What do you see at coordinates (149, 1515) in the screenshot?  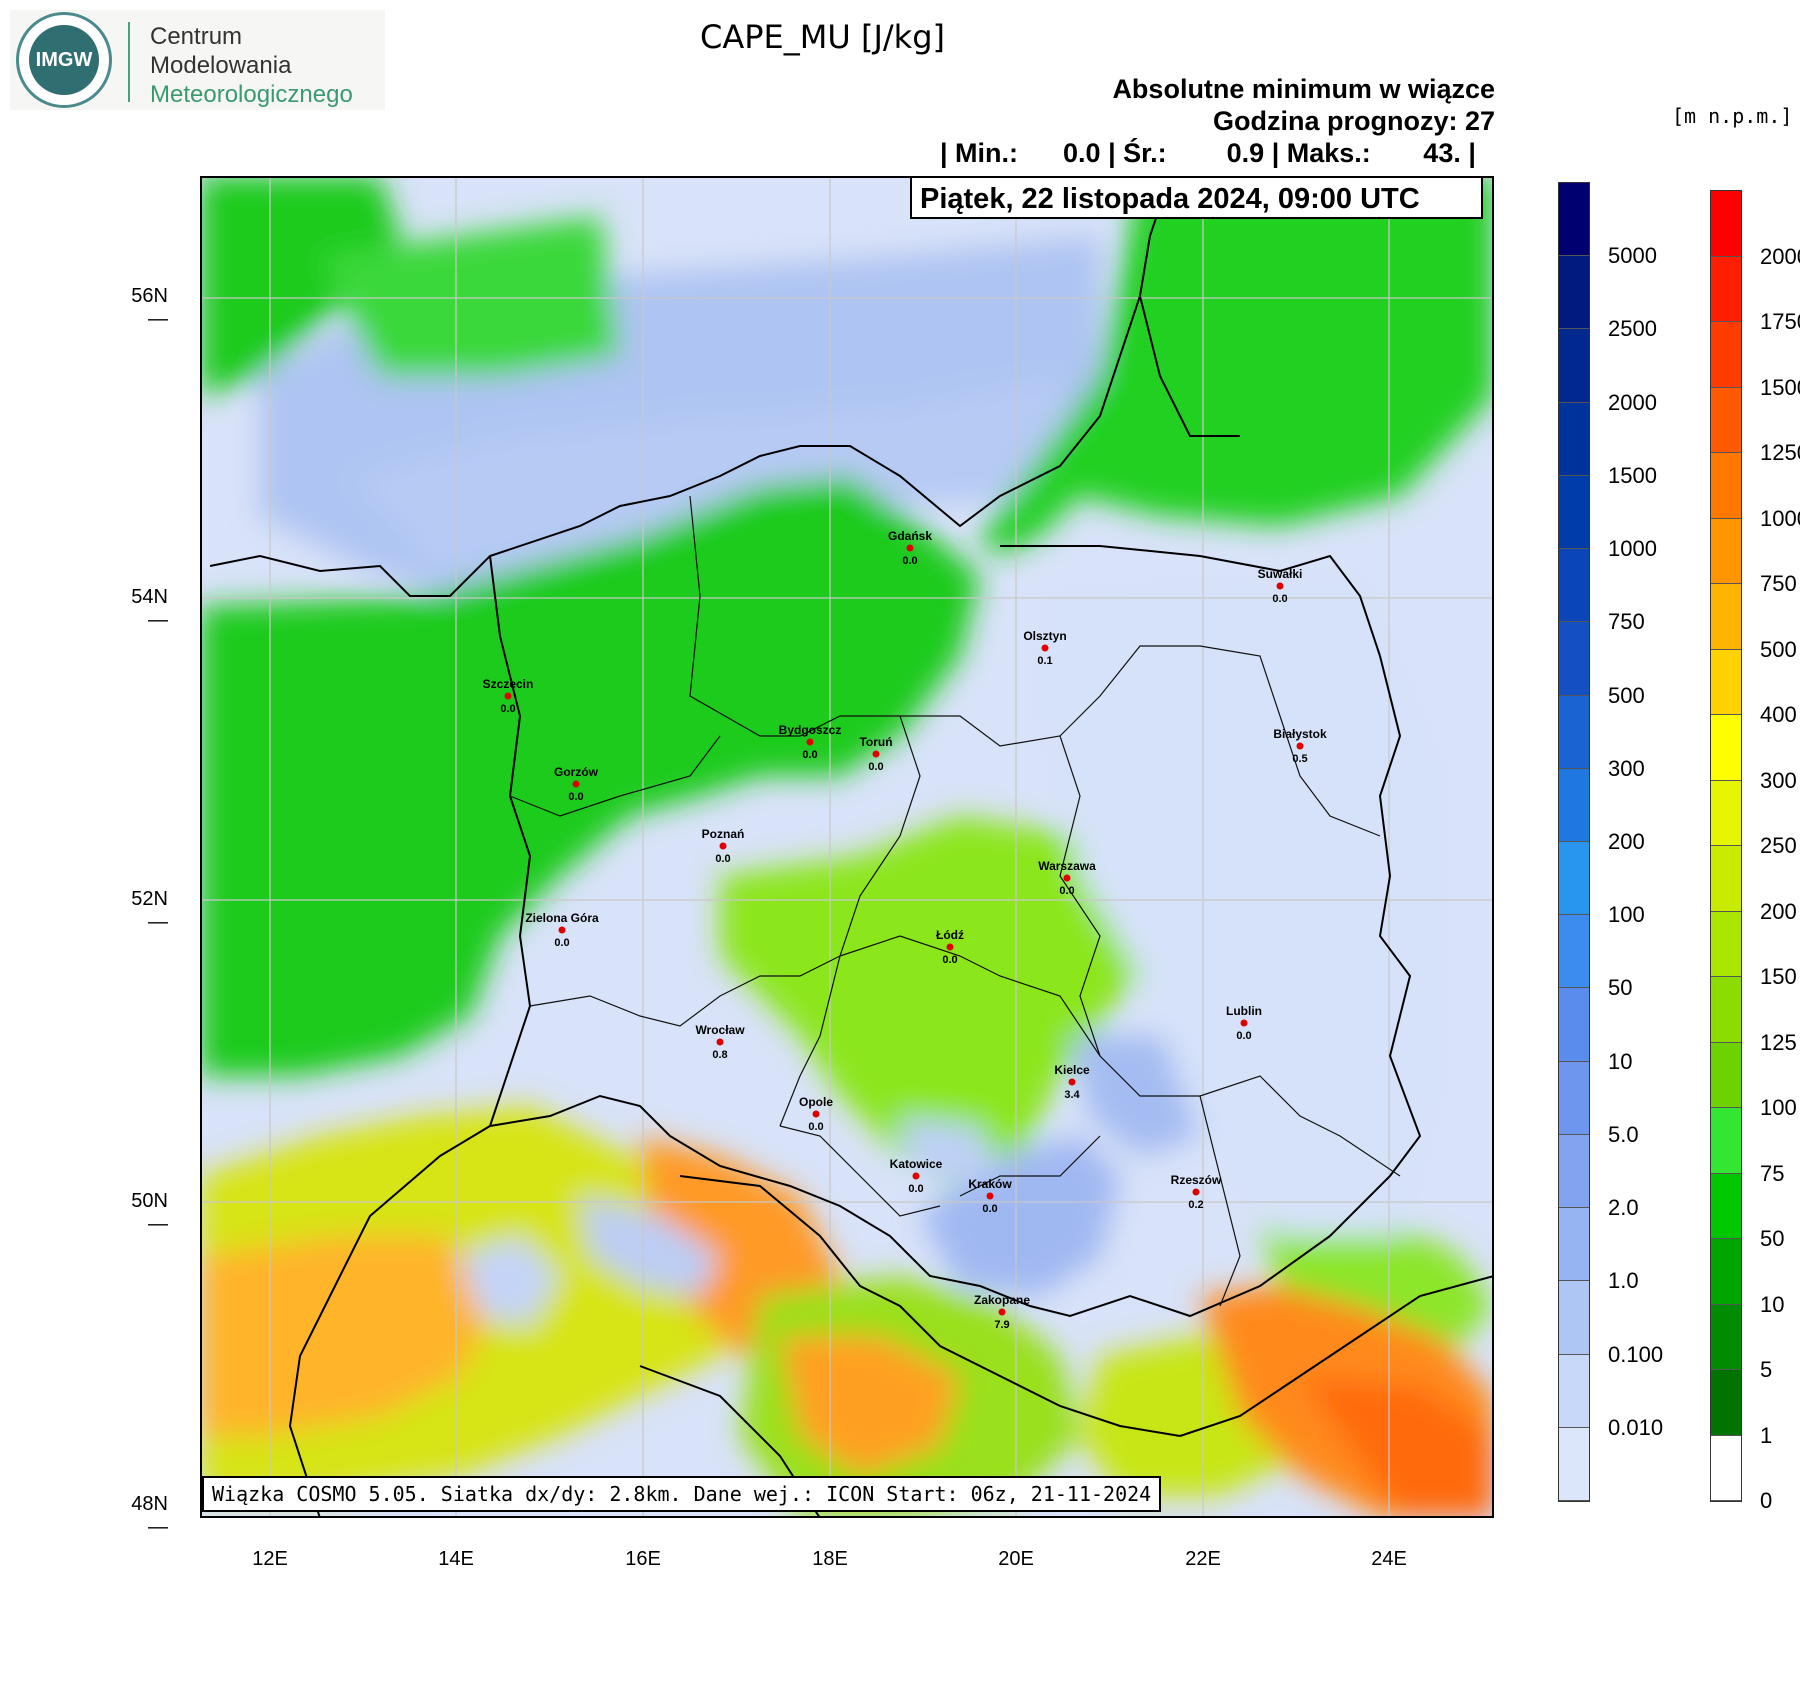 I see `latitude-label: 48N —` at bounding box center [149, 1515].